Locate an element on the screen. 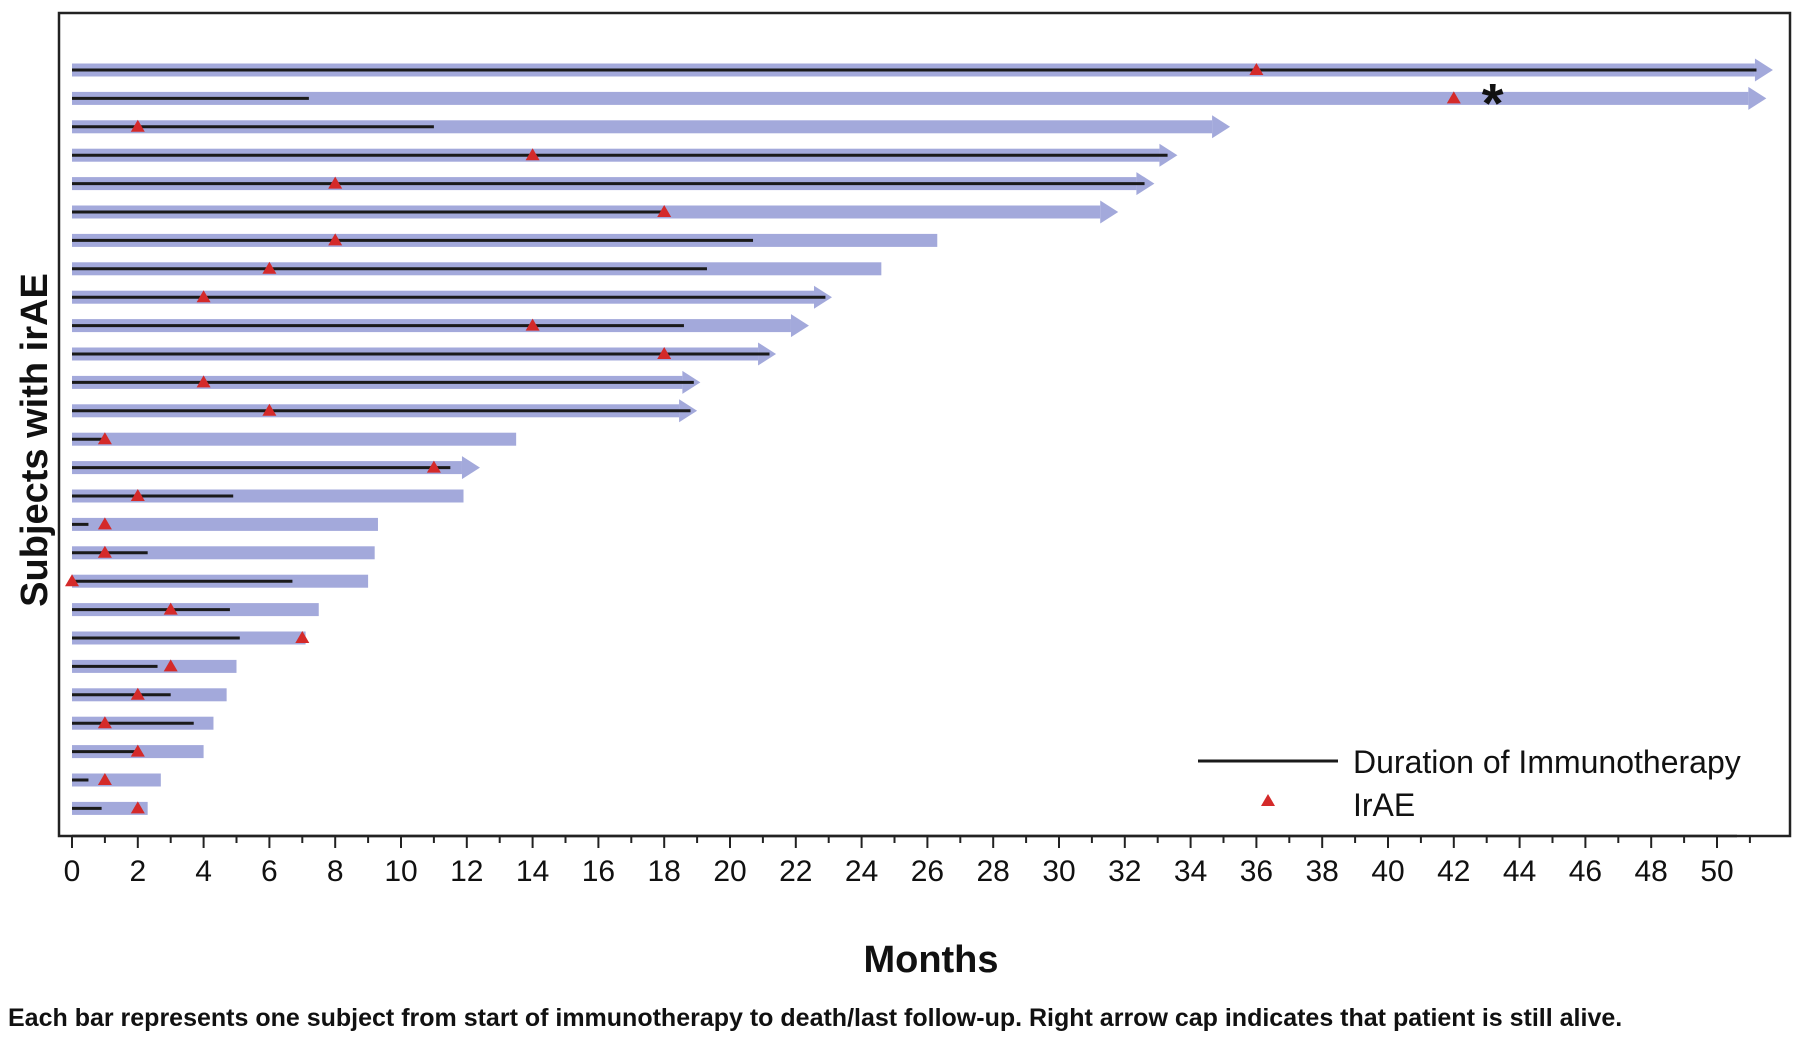 The width and height of the screenshot is (1800, 1041). x-tick-label: 38 is located at coordinates (1322, 871).